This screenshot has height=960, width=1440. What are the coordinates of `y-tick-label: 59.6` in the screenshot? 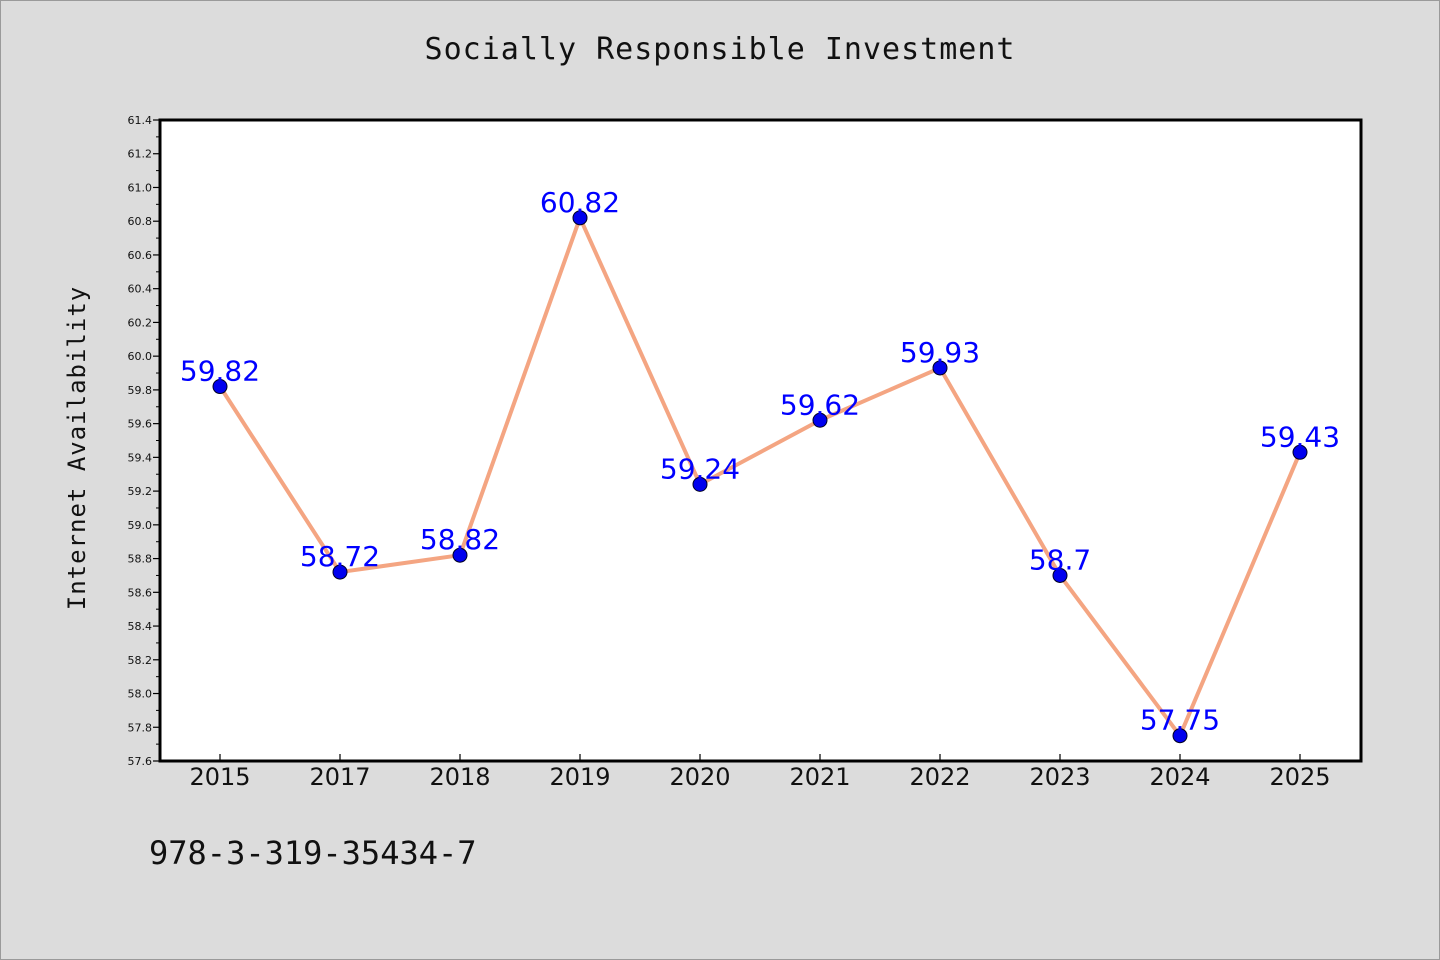 It's located at (140, 424).